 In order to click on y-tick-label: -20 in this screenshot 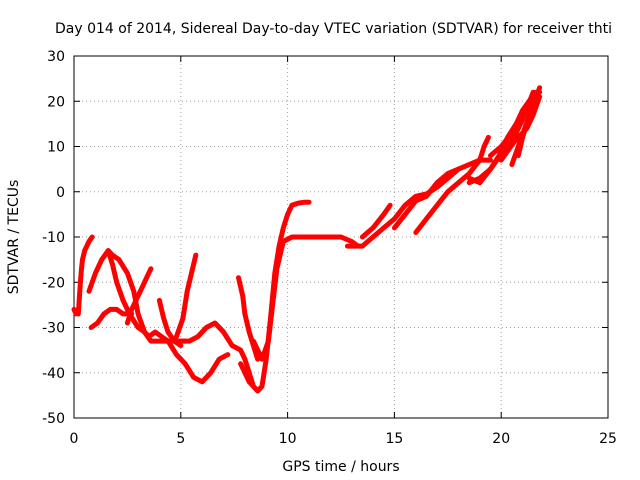, I will do `click(53, 283)`.